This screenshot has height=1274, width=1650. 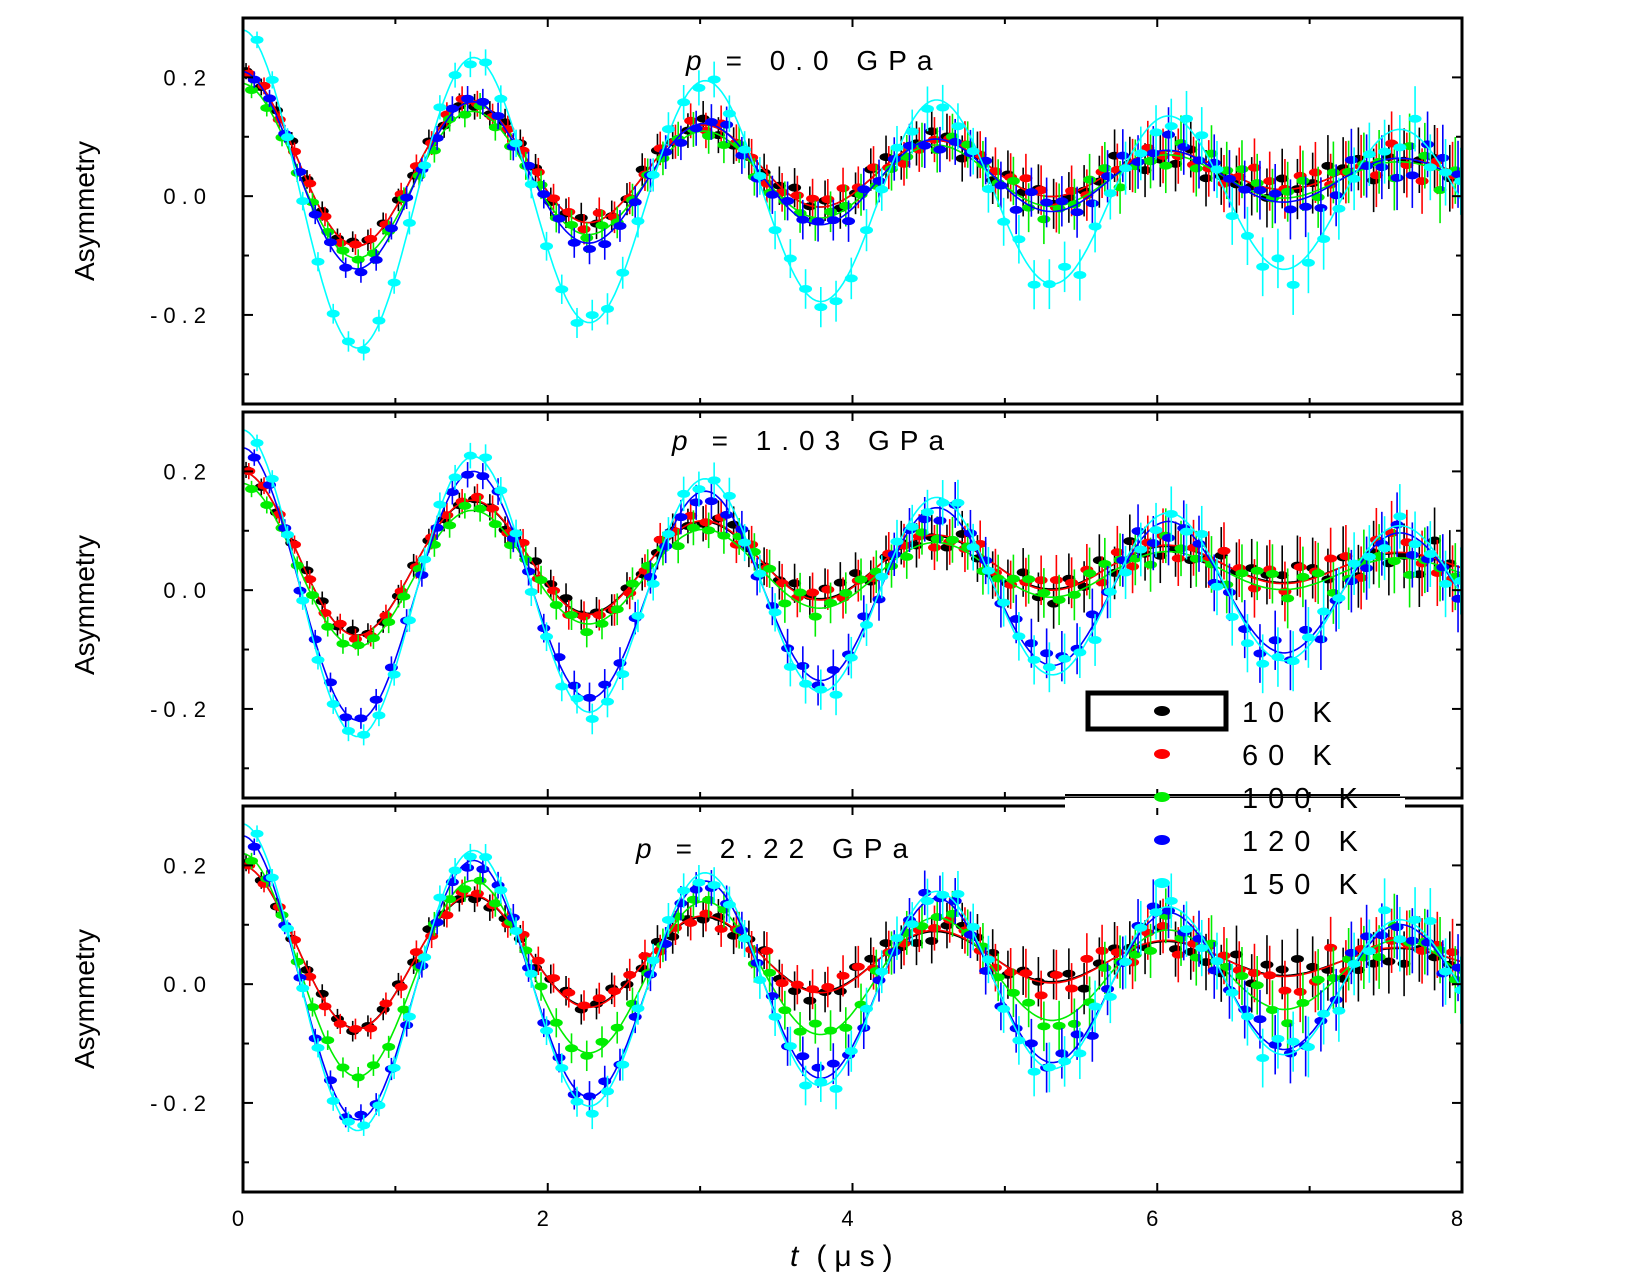 What do you see at coordinates (1460, 1218) in the screenshot?
I see `x-tick-label: 8` at bounding box center [1460, 1218].